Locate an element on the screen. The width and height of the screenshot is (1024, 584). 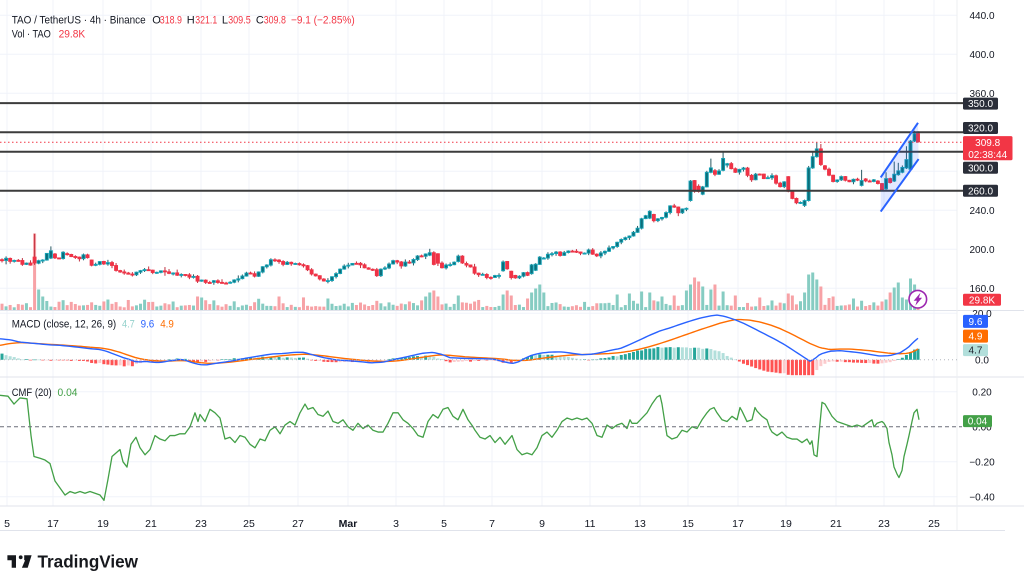
svg-text: −0.40 is located at coordinates (982, 497).